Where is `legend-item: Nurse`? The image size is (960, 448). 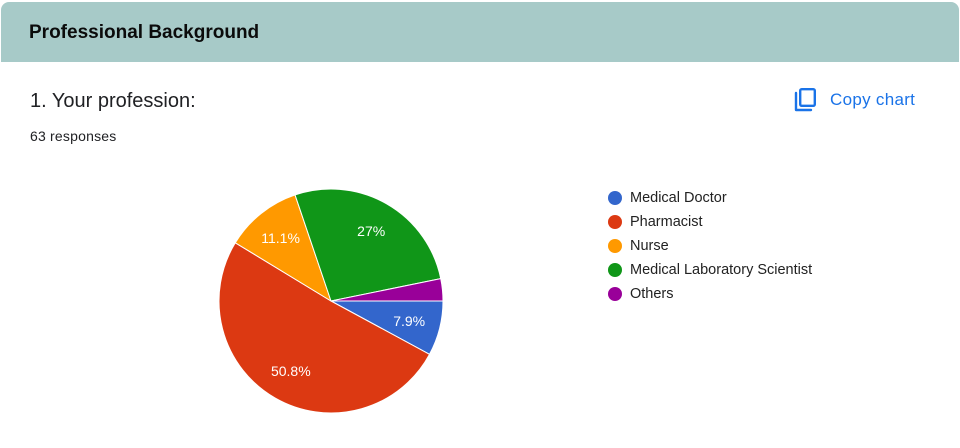
legend-item: Nurse is located at coordinates (710, 246).